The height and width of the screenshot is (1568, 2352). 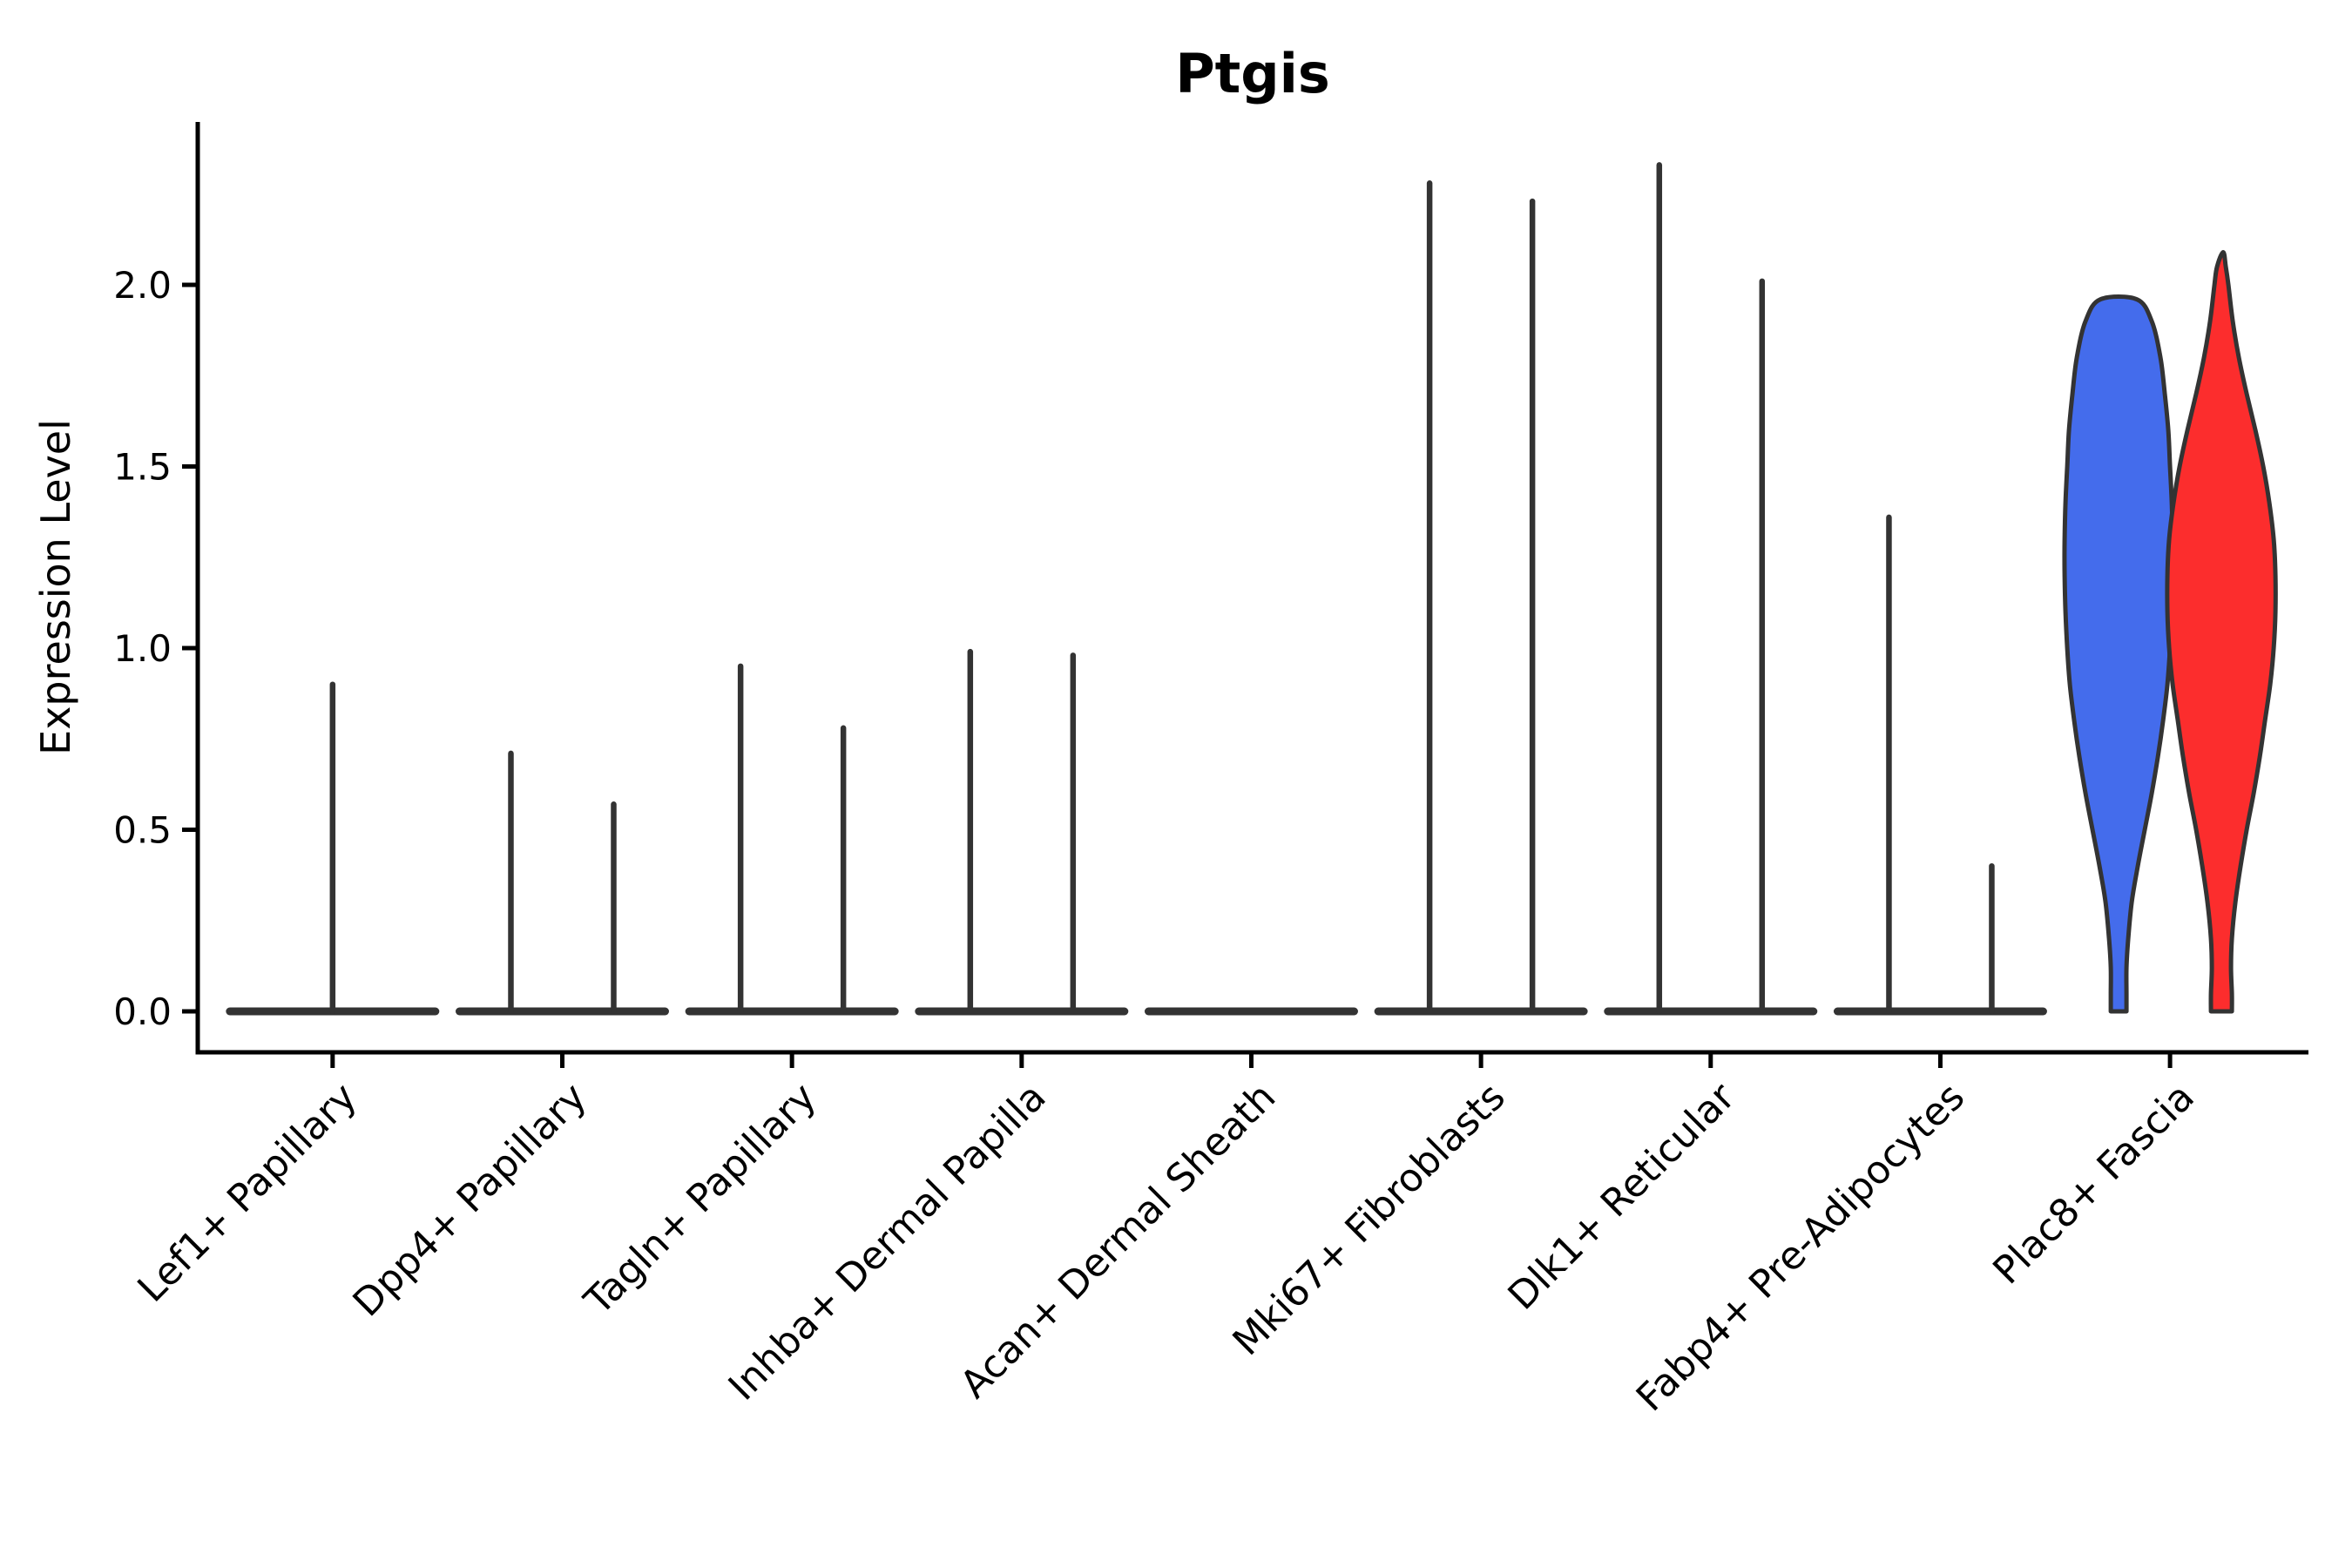 I want to click on x-tick-label: Dlk1+ Reticular, so click(x=1622, y=1196).